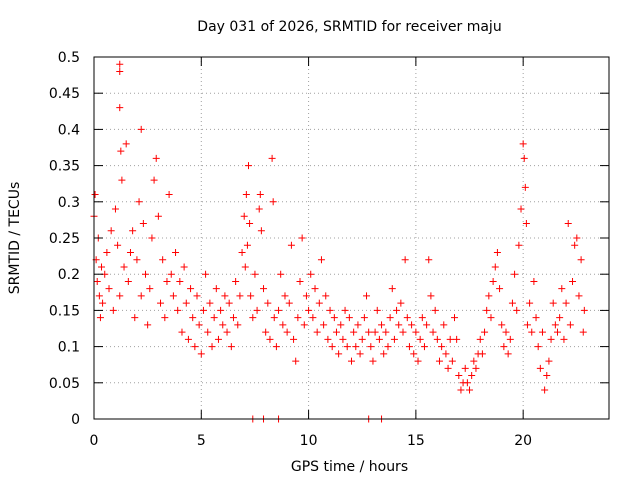  I want to click on y-tick-label: 0.4, so click(69, 130).